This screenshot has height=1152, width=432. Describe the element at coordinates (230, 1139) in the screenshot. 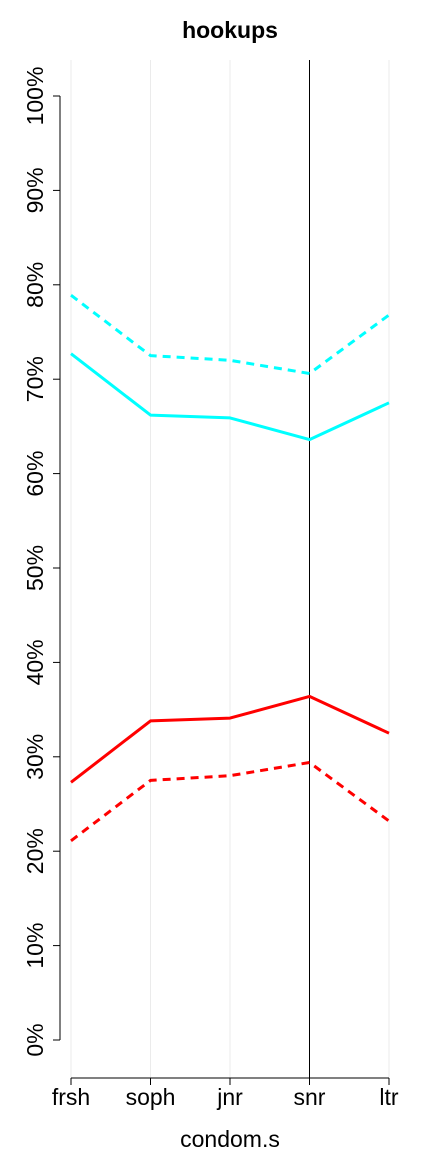

I see `x-axis-title: condom.s` at that location.